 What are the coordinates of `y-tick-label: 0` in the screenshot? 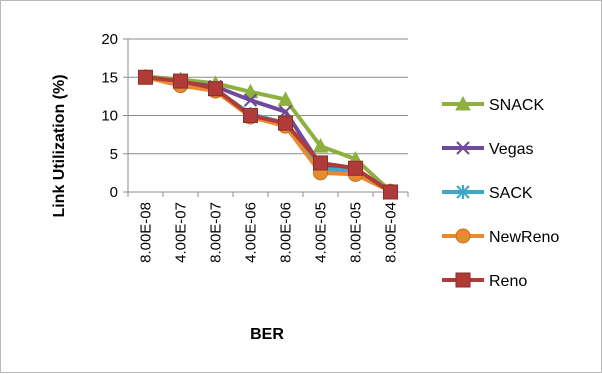 It's located at (114, 192).